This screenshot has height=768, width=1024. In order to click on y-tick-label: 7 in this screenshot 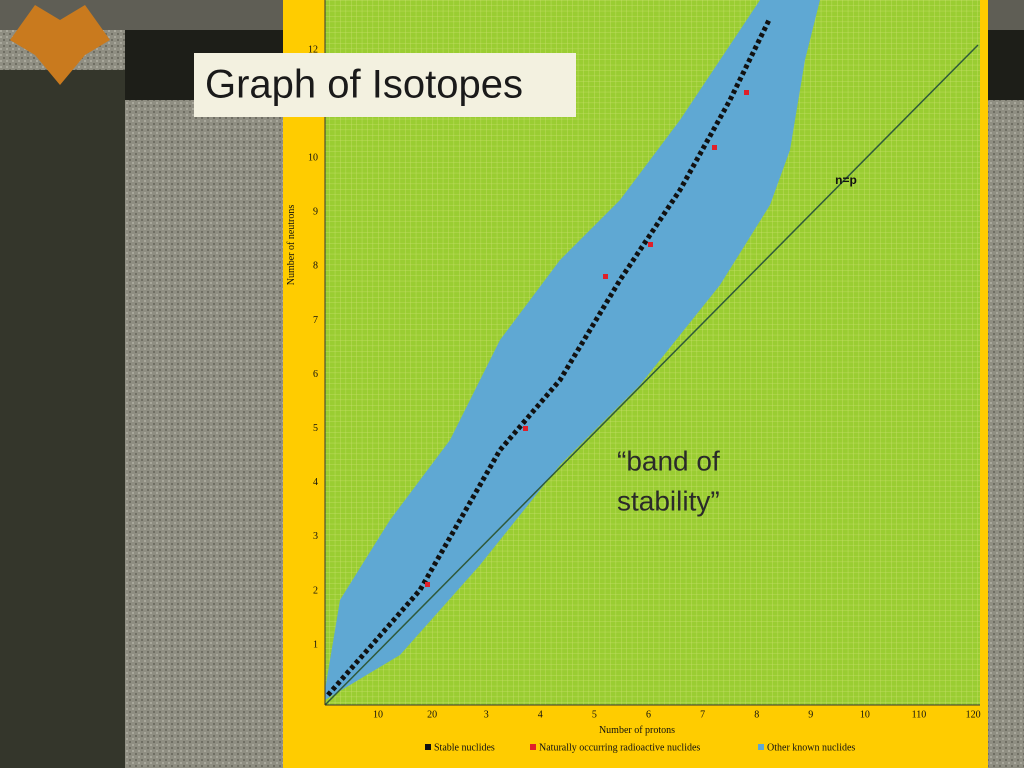, I will do `click(315, 320)`.